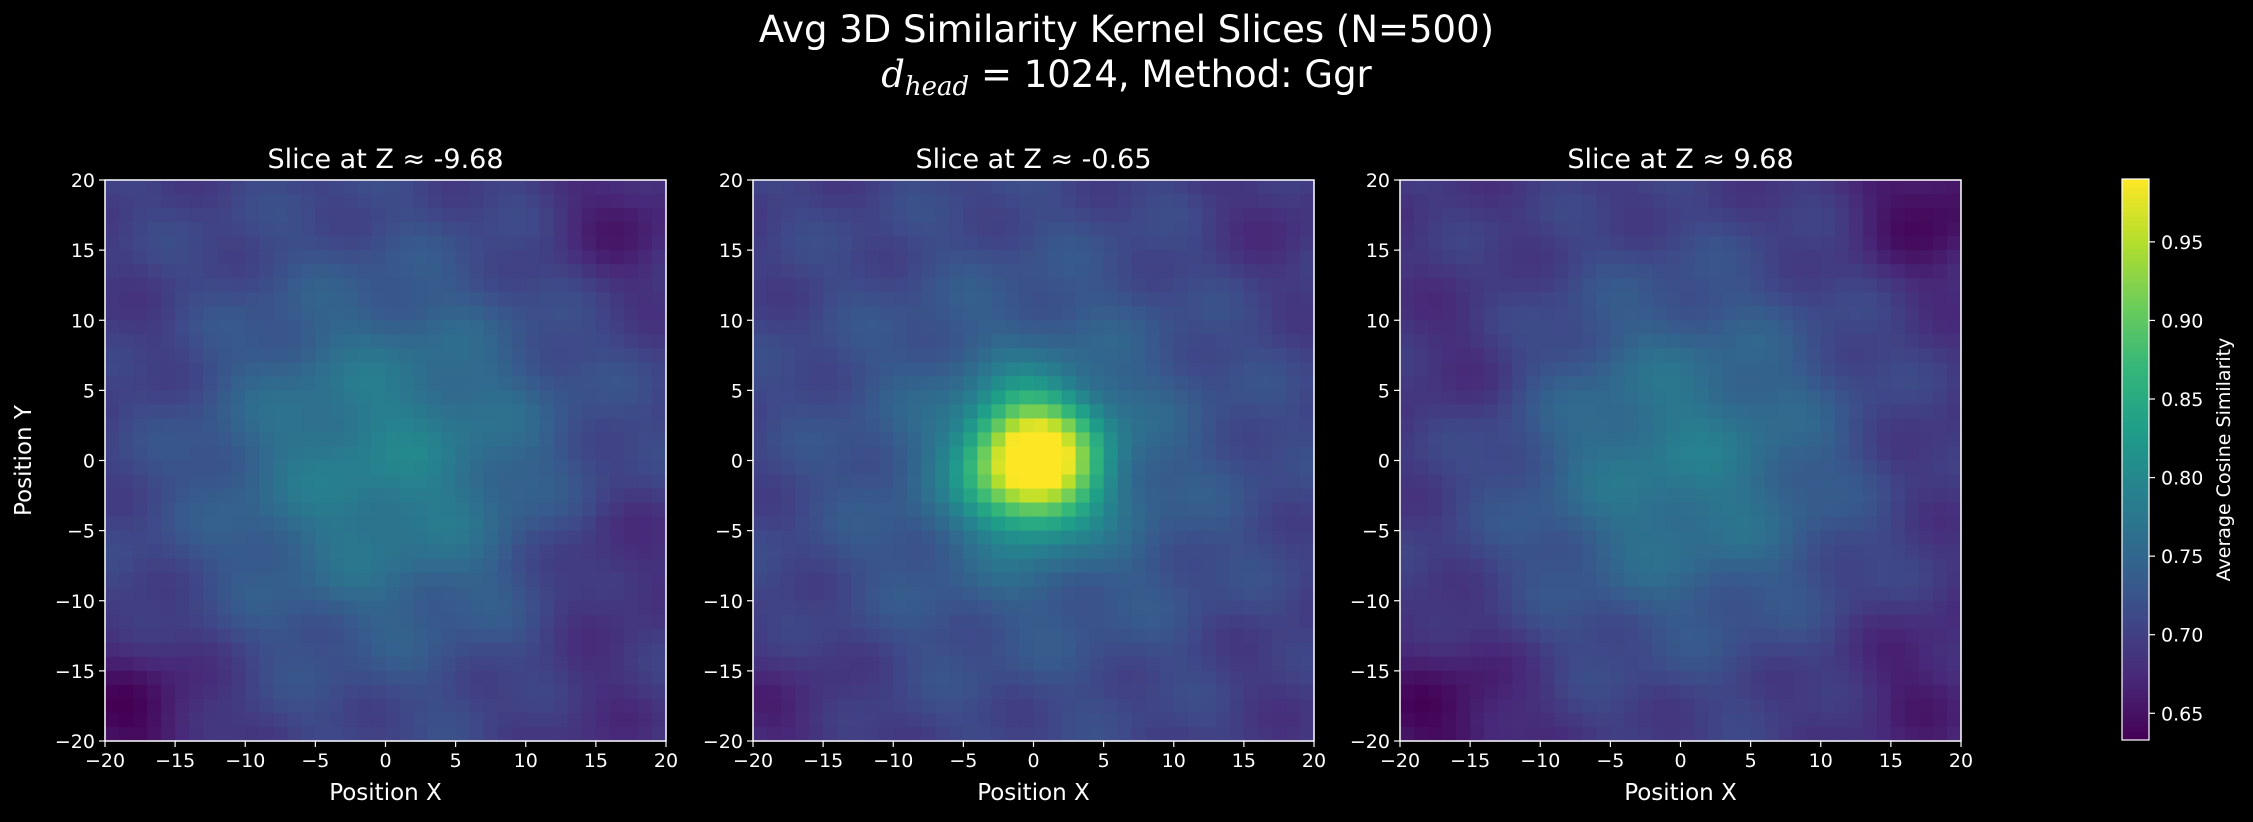 This screenshot has height=822, width=2253. Describe the element at coordinates (2135, 453) in the screenshot. I see `colorbar-segment` at that location.